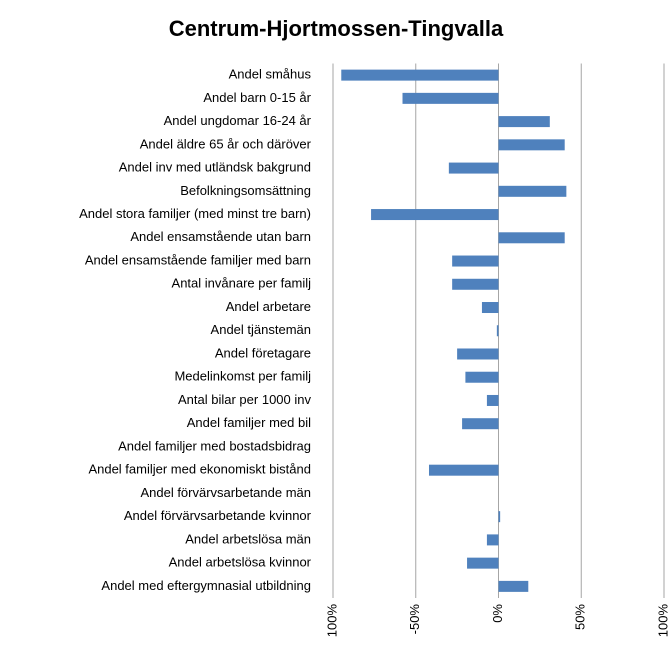 Image resolution: width=672 pixels, height=651 pixels. Describe the element at coordinates (244, 399) in the screenshot. I see `y-tick-label: Antal bilar per 1000 inv` at that location.